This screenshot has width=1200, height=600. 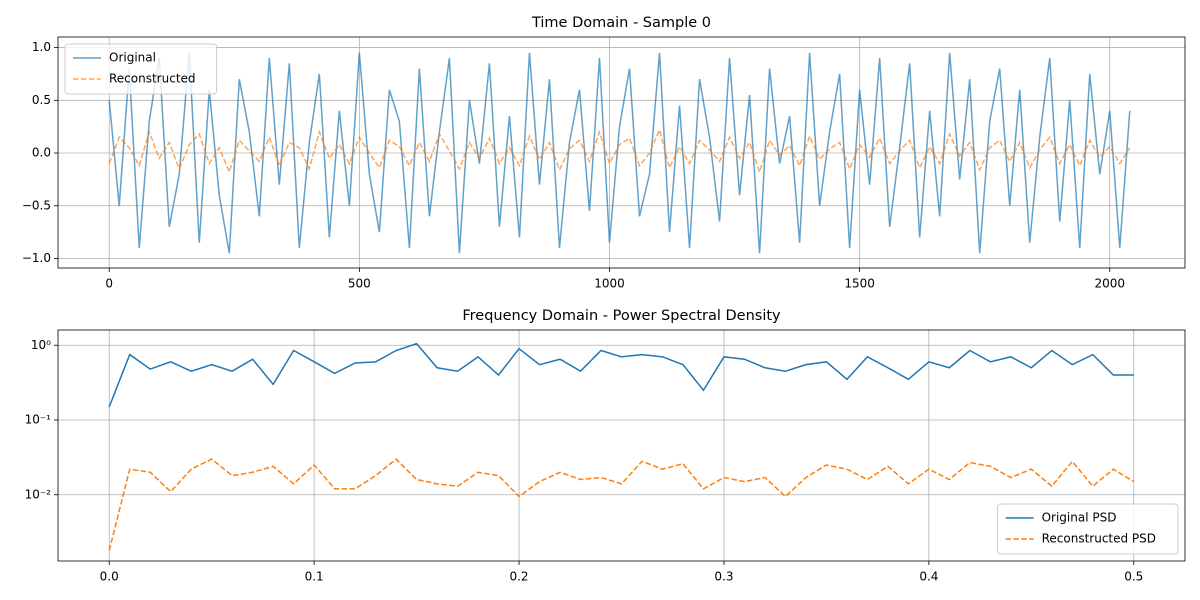 I want to click on y-tick-label: 10⁰, so click(x=41, y=345).